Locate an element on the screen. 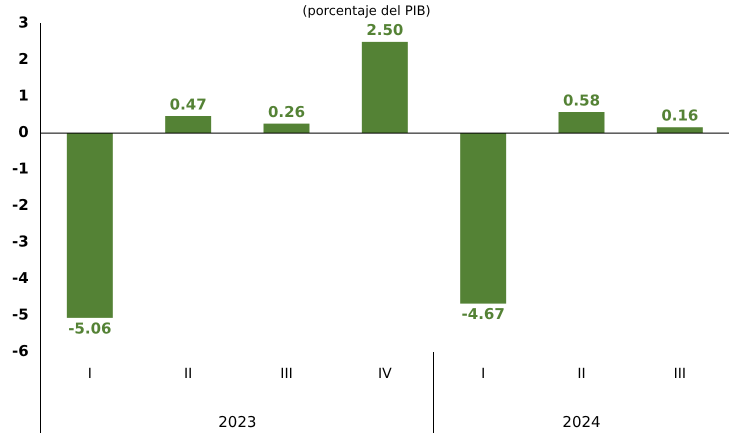 Image resolution: width=739 pixels, height=433 pixels. y-tick-label: 1 is located at coordinates (23, 95).